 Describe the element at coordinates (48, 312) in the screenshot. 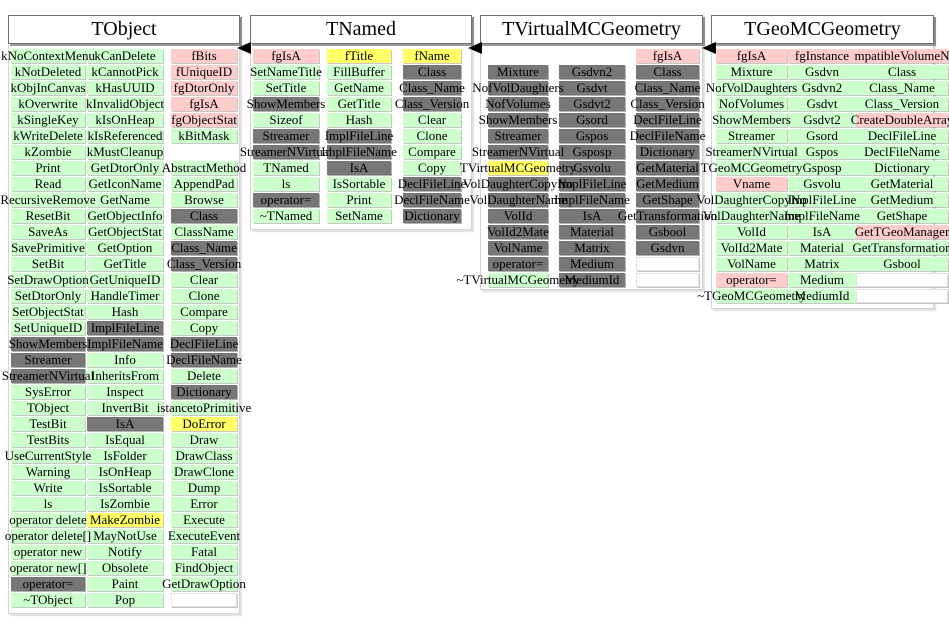

I see `member-cell: SetObjectStat` at that location.